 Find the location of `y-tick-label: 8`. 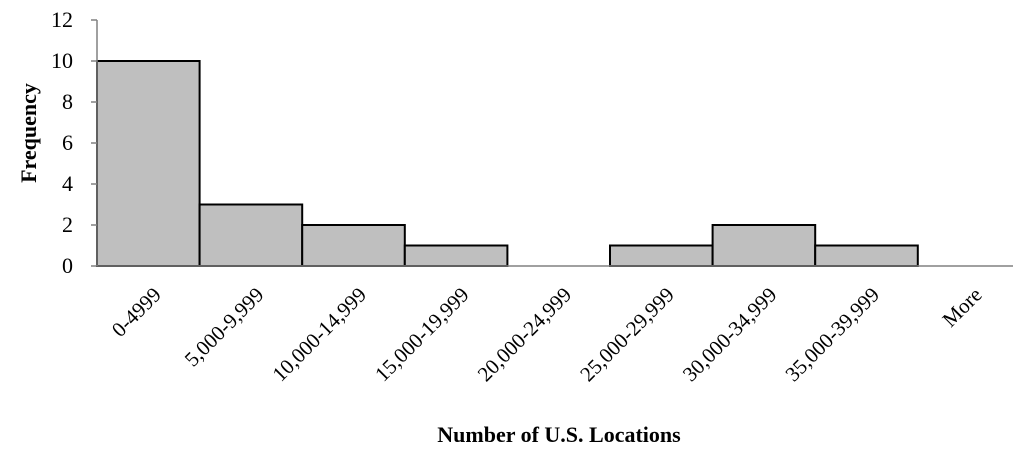

y-tick-label: 8 is located at coordinates (67, 101).